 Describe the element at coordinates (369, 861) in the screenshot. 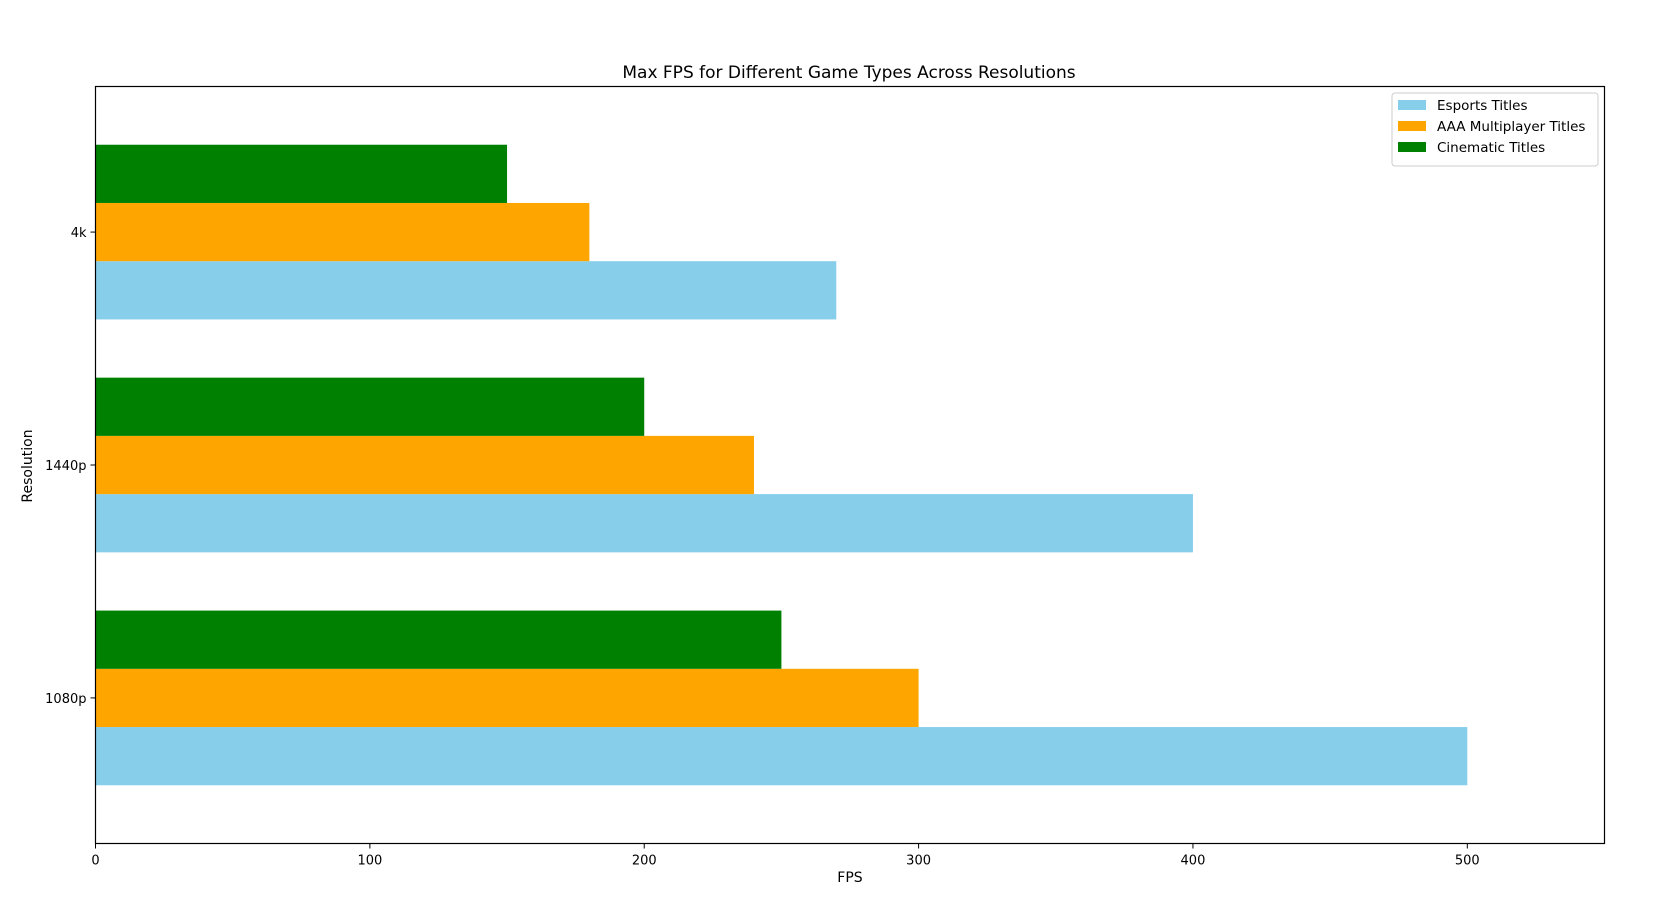

I see `x-tick-label: 100` at that location.